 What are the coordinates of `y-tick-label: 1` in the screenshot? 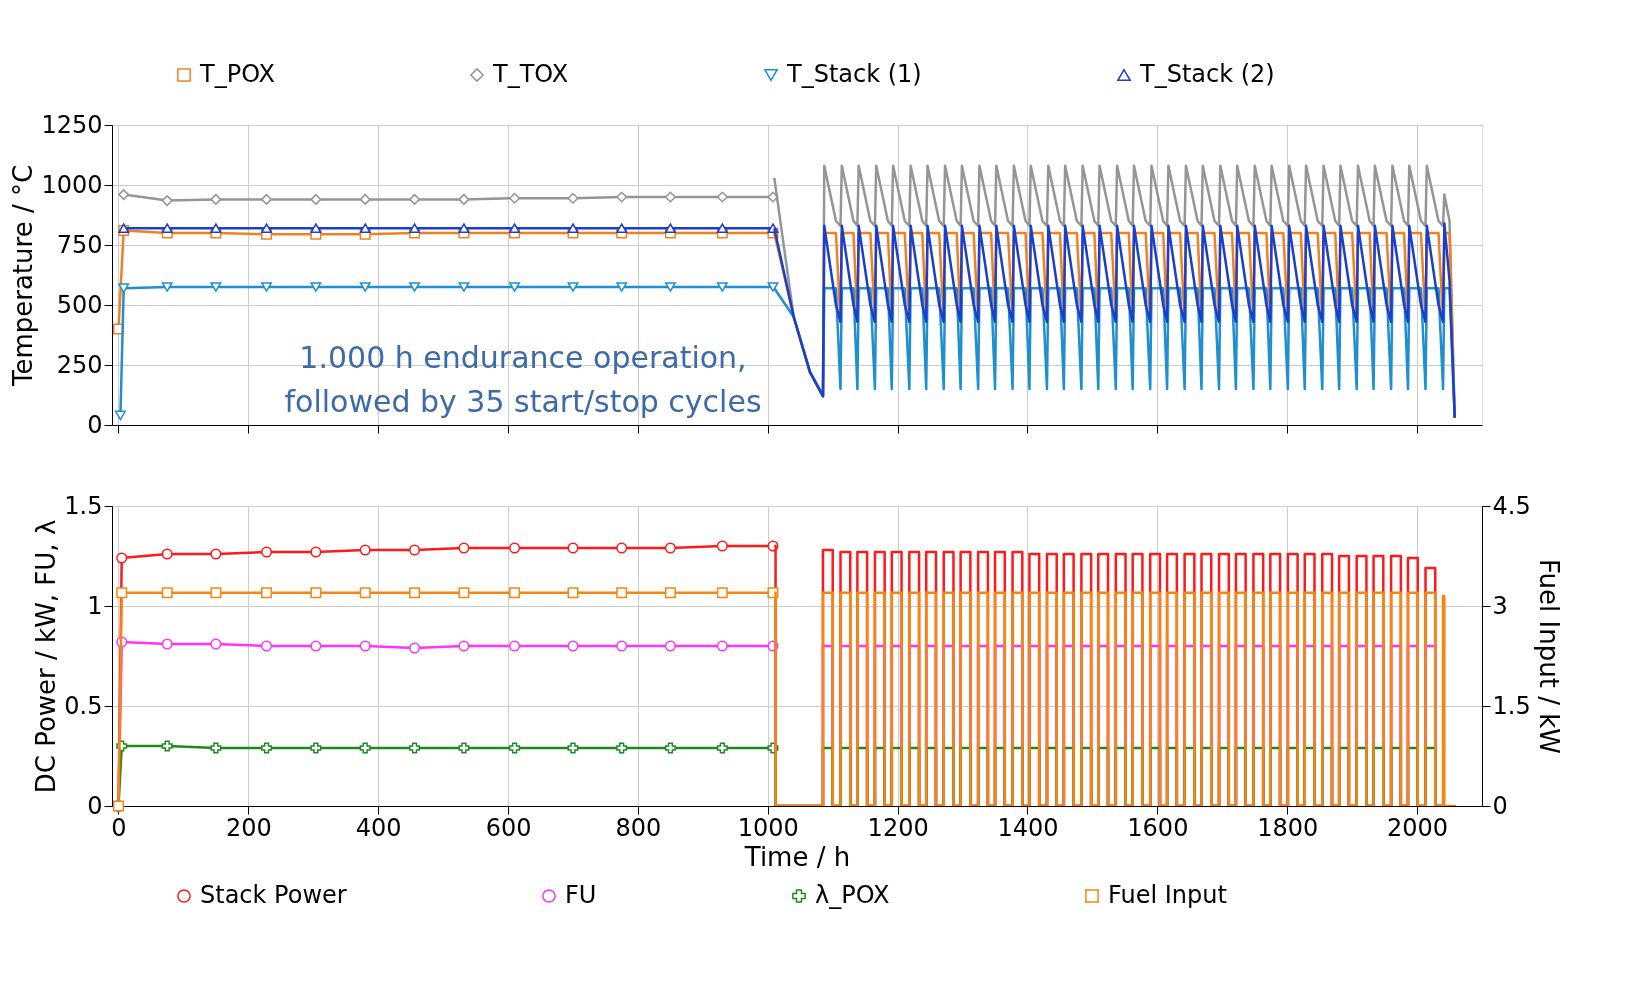 It's located at (95, 605).